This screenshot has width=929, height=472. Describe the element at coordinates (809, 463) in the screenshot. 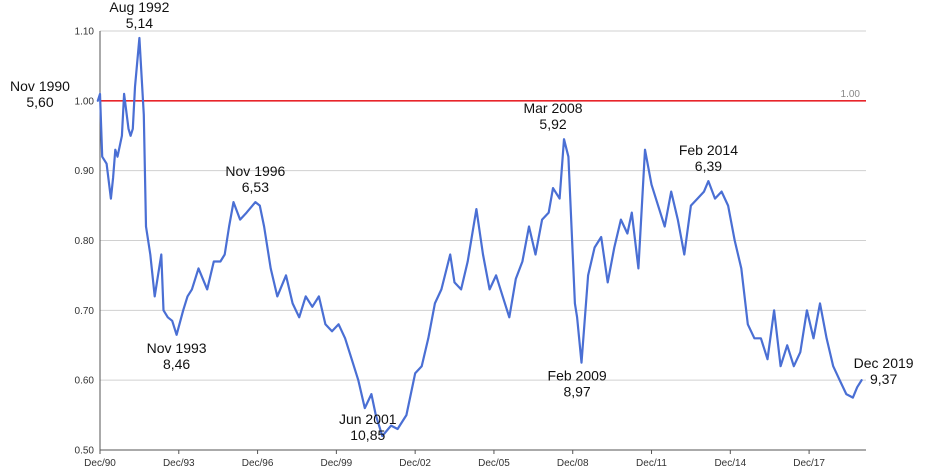

I see `x-tick-label: Dec/17` at that location.